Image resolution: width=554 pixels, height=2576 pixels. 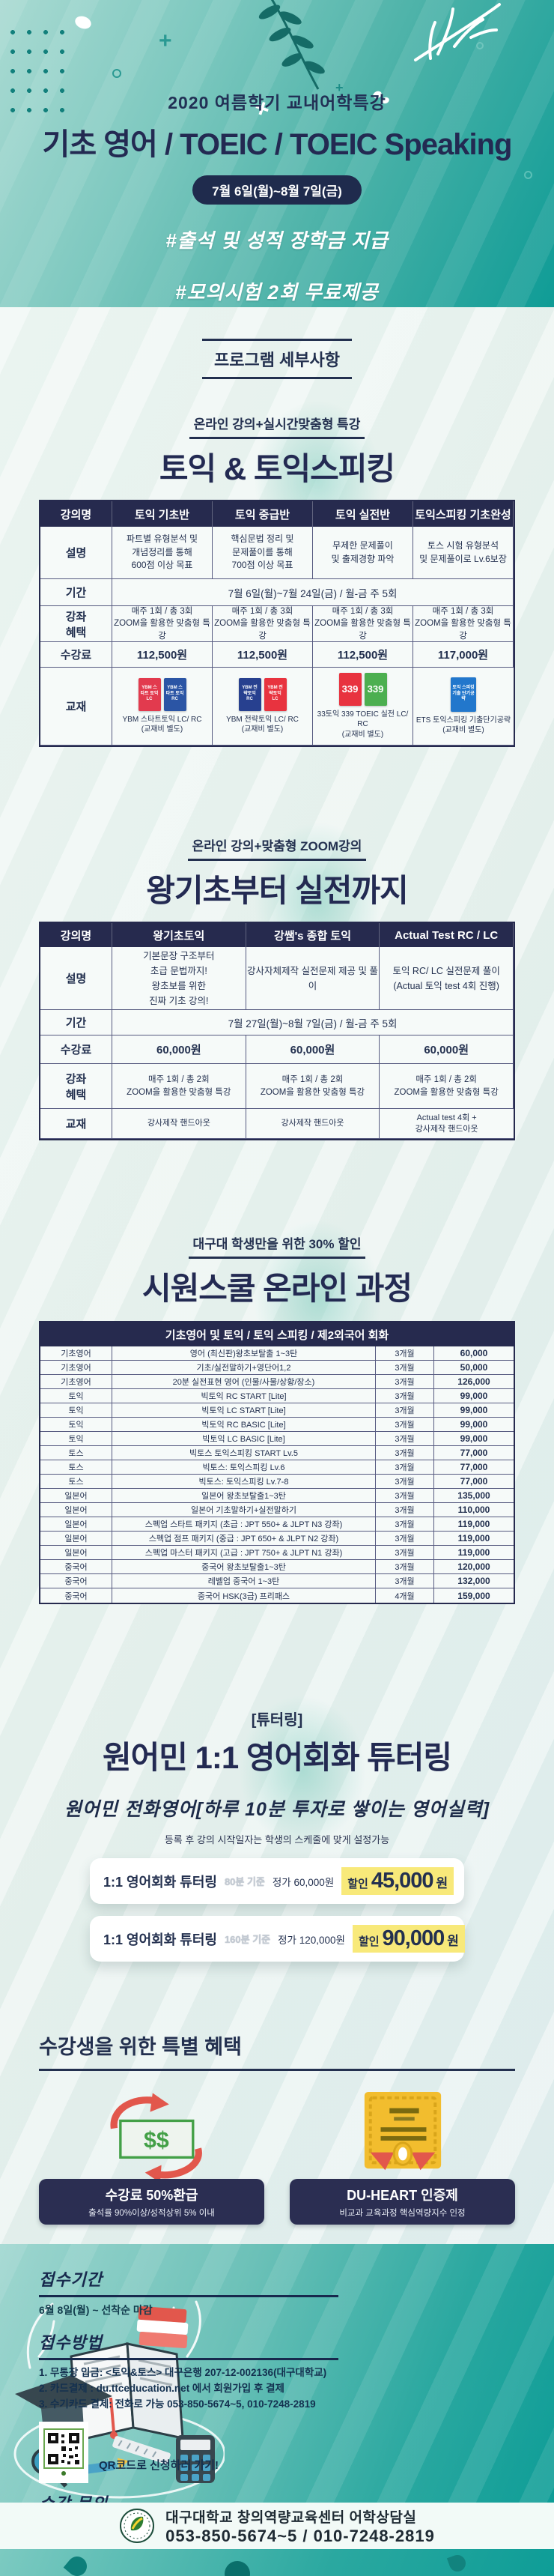 I want to click on plus-decoration: +, so click(x=166, y=40).